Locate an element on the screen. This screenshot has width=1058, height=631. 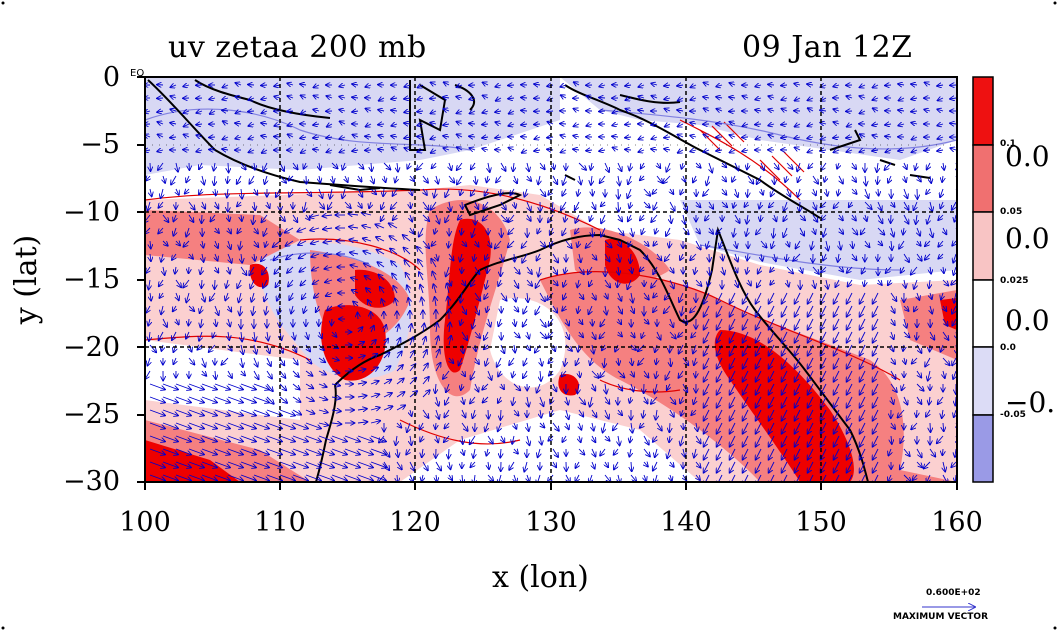
x-axis-label: x (lon) is located at coordinates (540, 577).